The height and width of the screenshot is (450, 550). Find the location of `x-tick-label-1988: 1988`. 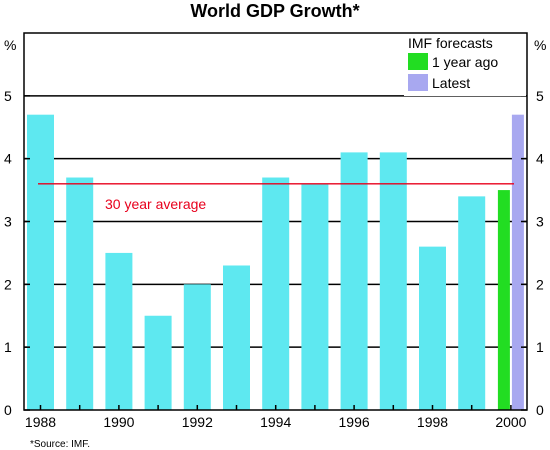

x-tick-label-1988: 1988 is located at coordinates (40, 422).